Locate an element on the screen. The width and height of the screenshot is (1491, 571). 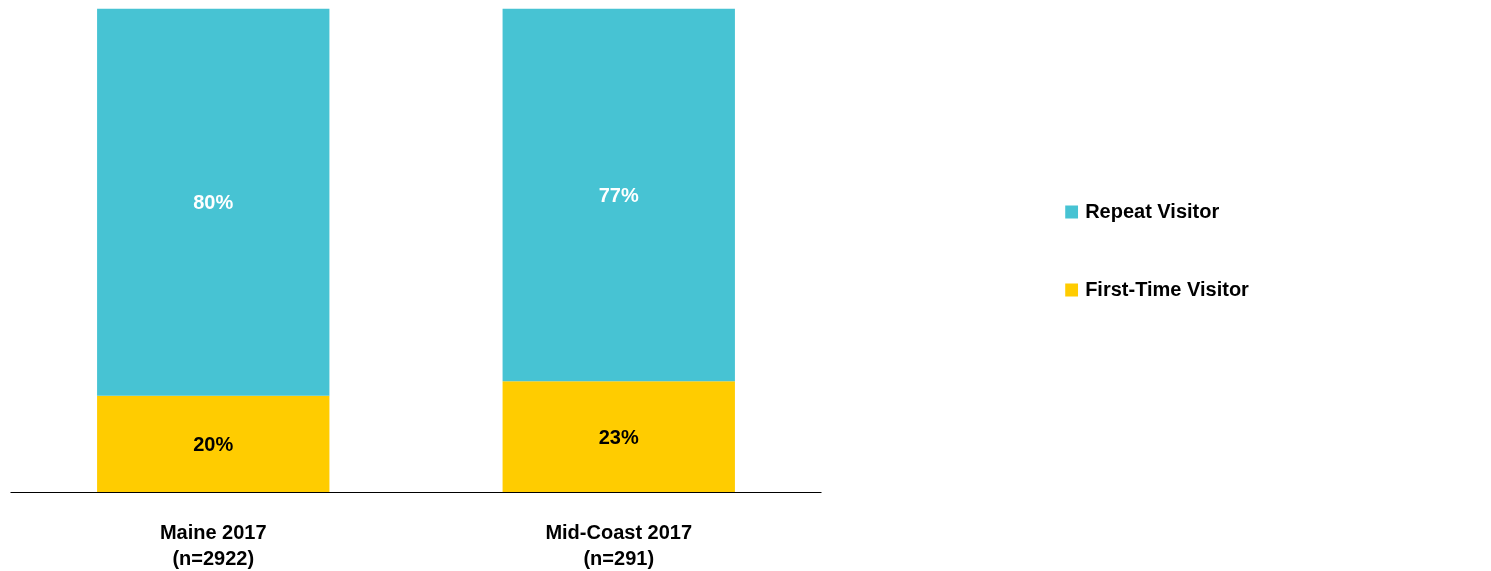
x-tick-label: Mid-Coast 2017 (n=291) is located at coordinates (619, 544).